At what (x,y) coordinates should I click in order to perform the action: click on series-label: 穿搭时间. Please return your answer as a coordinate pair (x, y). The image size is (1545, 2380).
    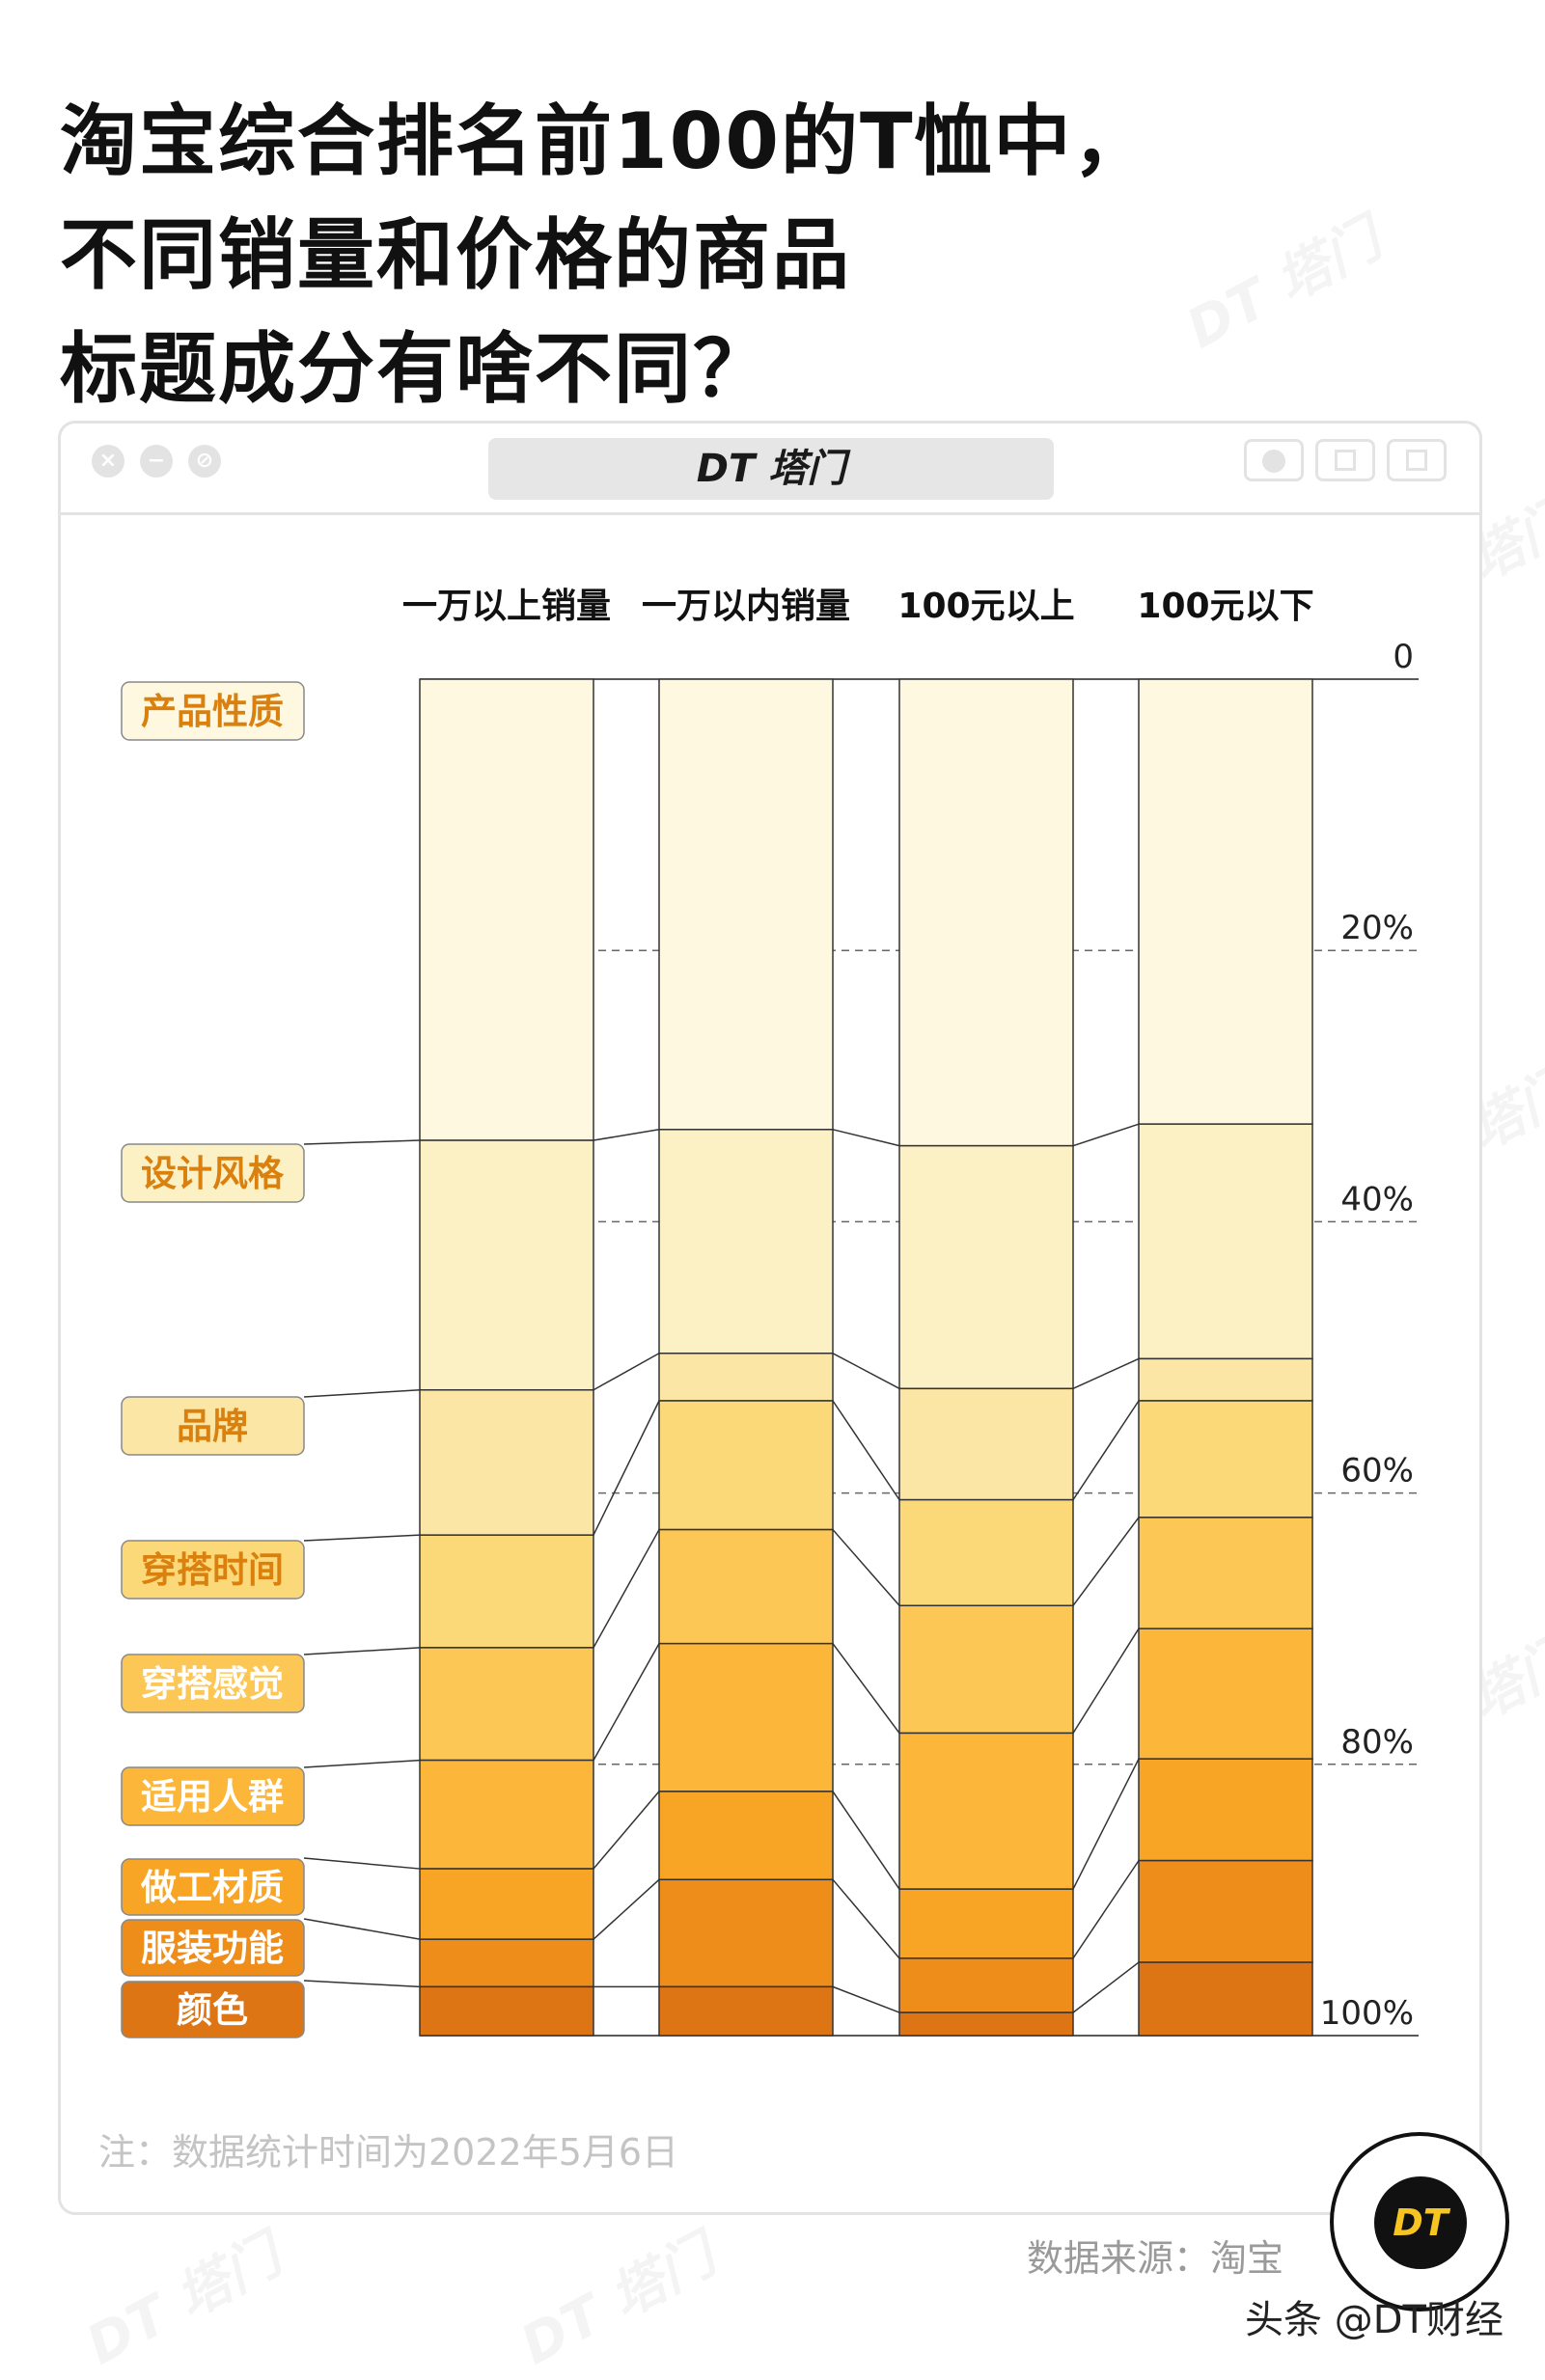
    Looking at the image, I should click on (212, 1570).